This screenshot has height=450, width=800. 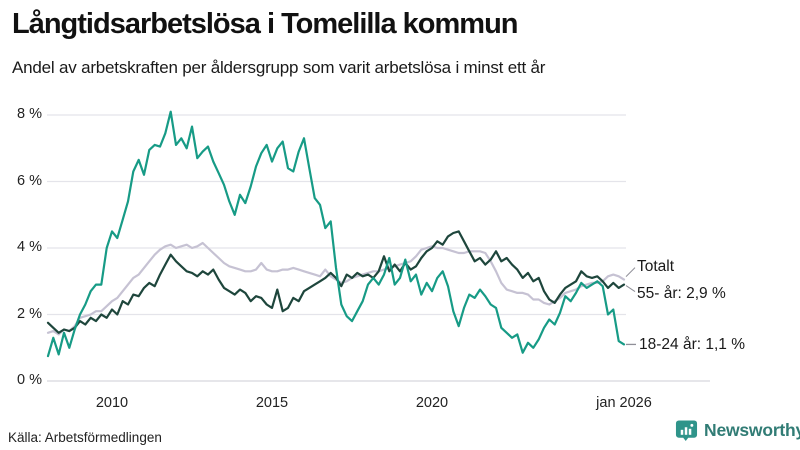 What do you see at coordinates (752, 429) in the screenshot?
I see `newsworthy-wordmark: Newsworthy` at bounding box center [752, 429].